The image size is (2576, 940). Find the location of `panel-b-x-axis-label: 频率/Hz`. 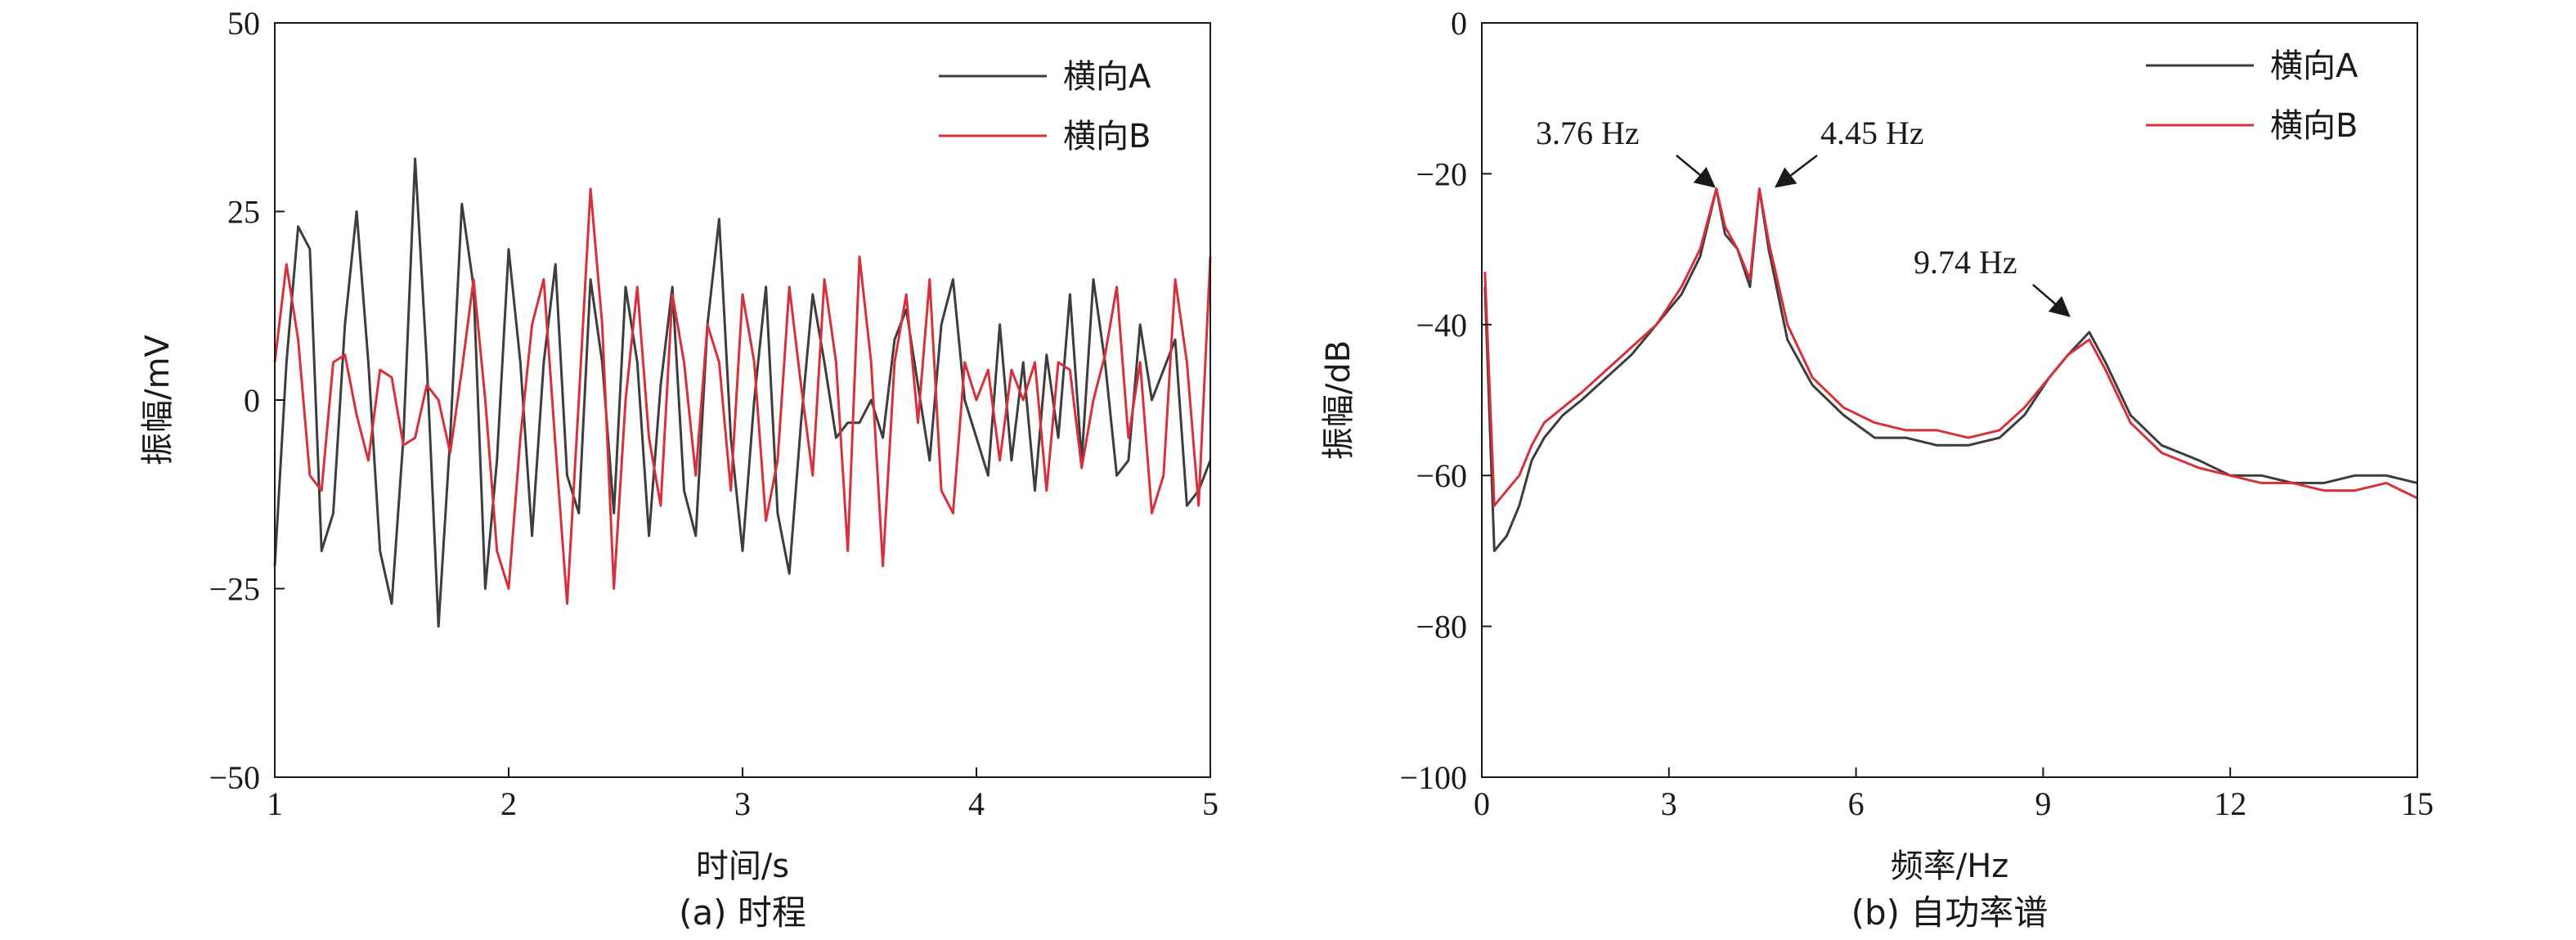

panel-b-x-axis-label: 频率/Hz is located at coordinates (1950, 866).